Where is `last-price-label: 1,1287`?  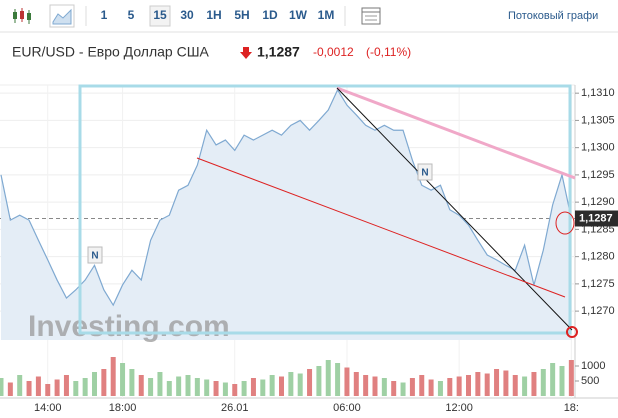 last-price-label: 1,1287 is located at coordinates (596, 218).